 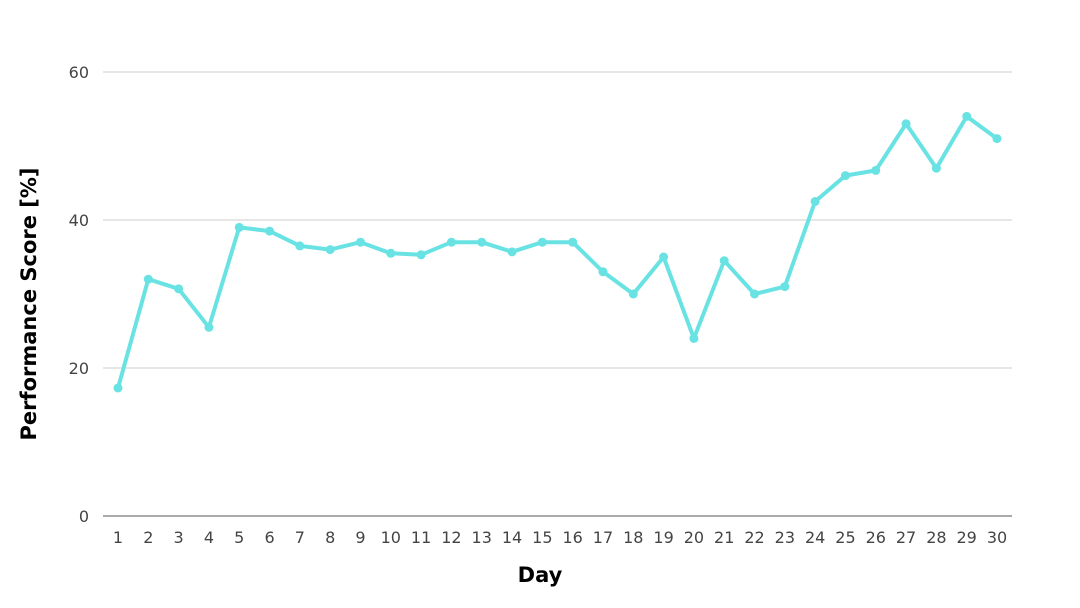 What do you see at coordinates (845, 537) in the screenshot?
I see `x-tick-label: 25` at bounding box center [845, 537].